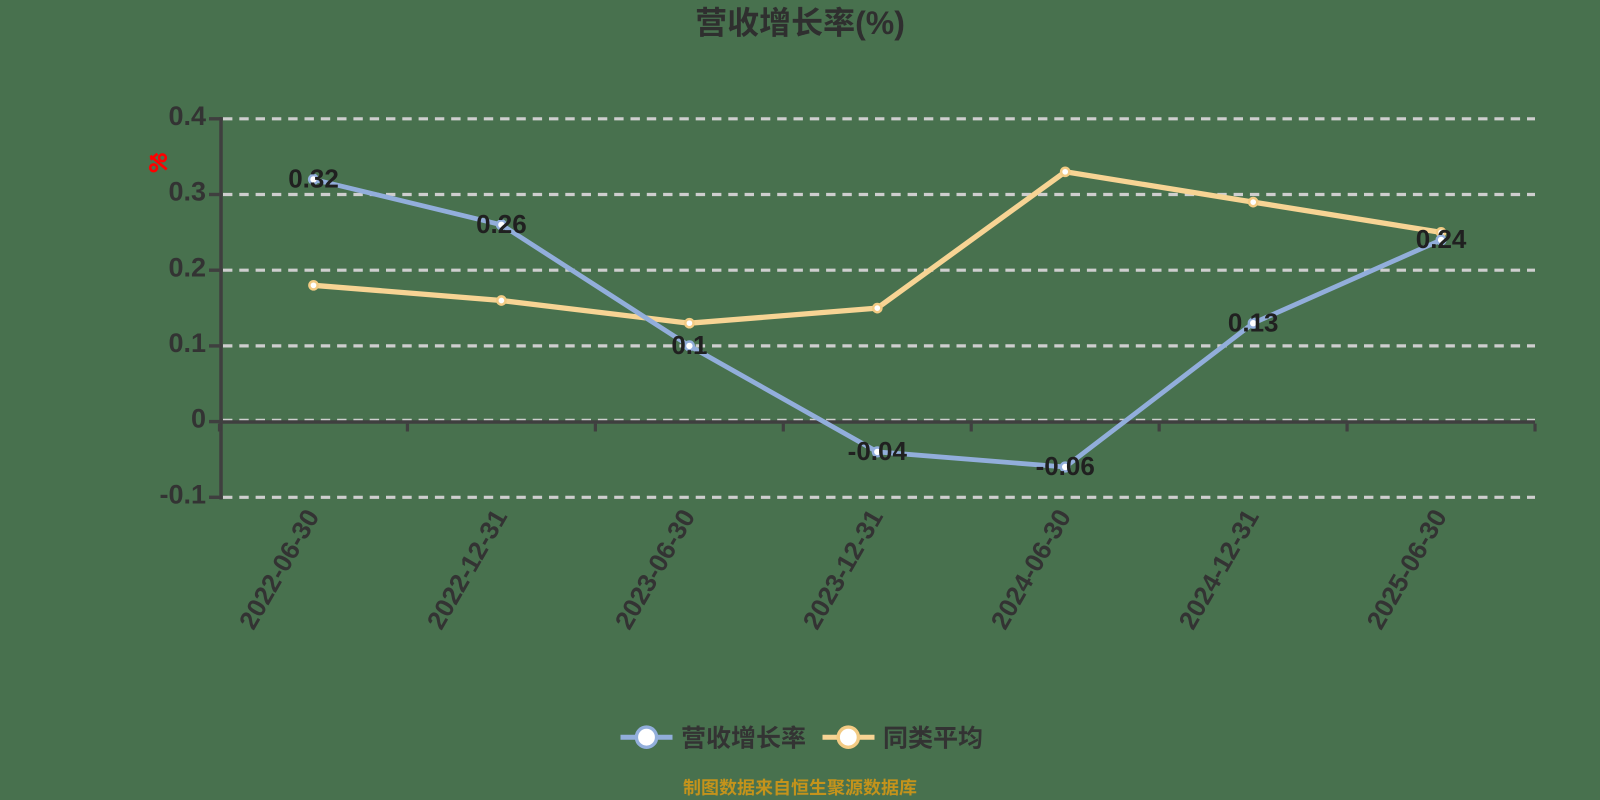 The height and width of the screenshot is (800, 1600). I want to click on svg-text: 0.2, so click(187, 267).